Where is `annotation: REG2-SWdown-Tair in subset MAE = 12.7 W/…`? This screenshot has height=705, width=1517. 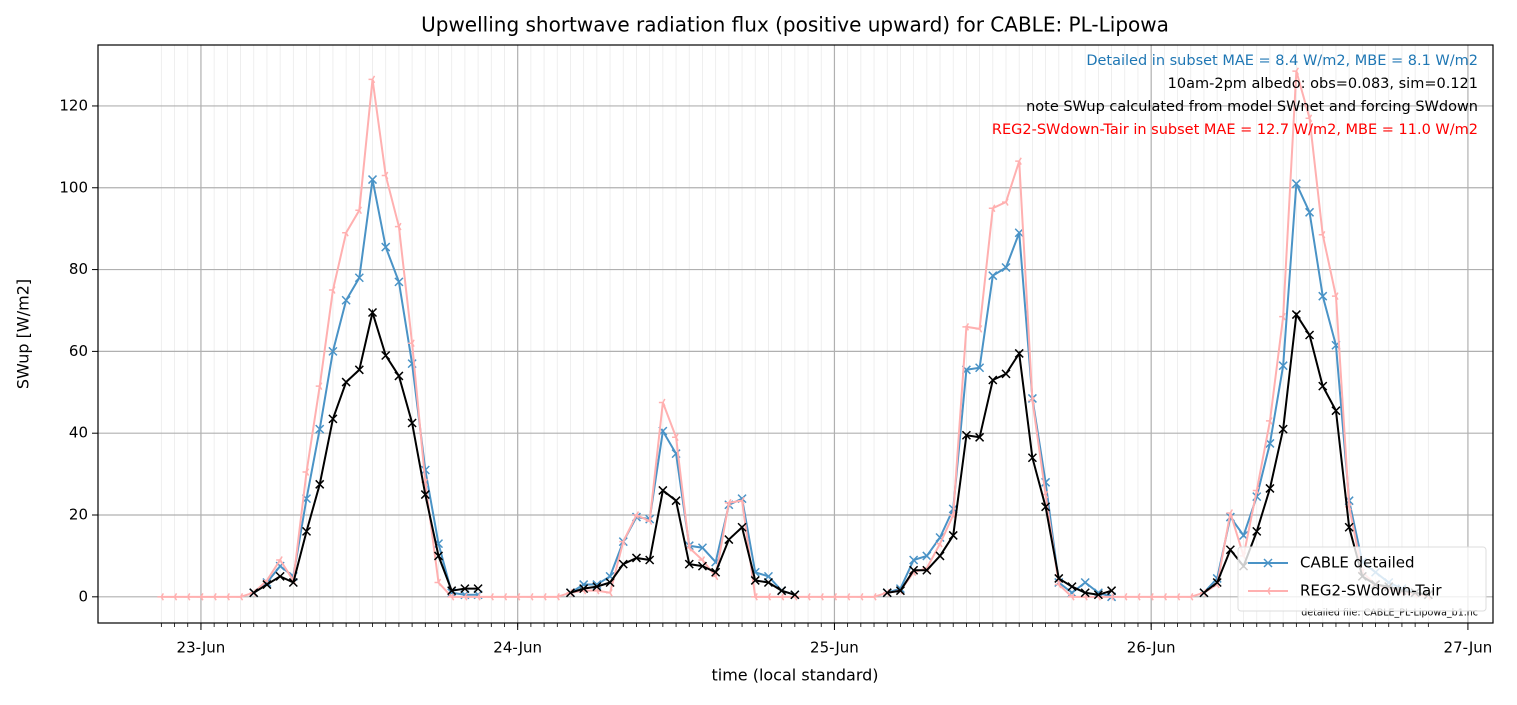 annotation: REG2-SWdown-Tair in subset MAE = 12.7 W/… is located at coordinates (1235, 130).